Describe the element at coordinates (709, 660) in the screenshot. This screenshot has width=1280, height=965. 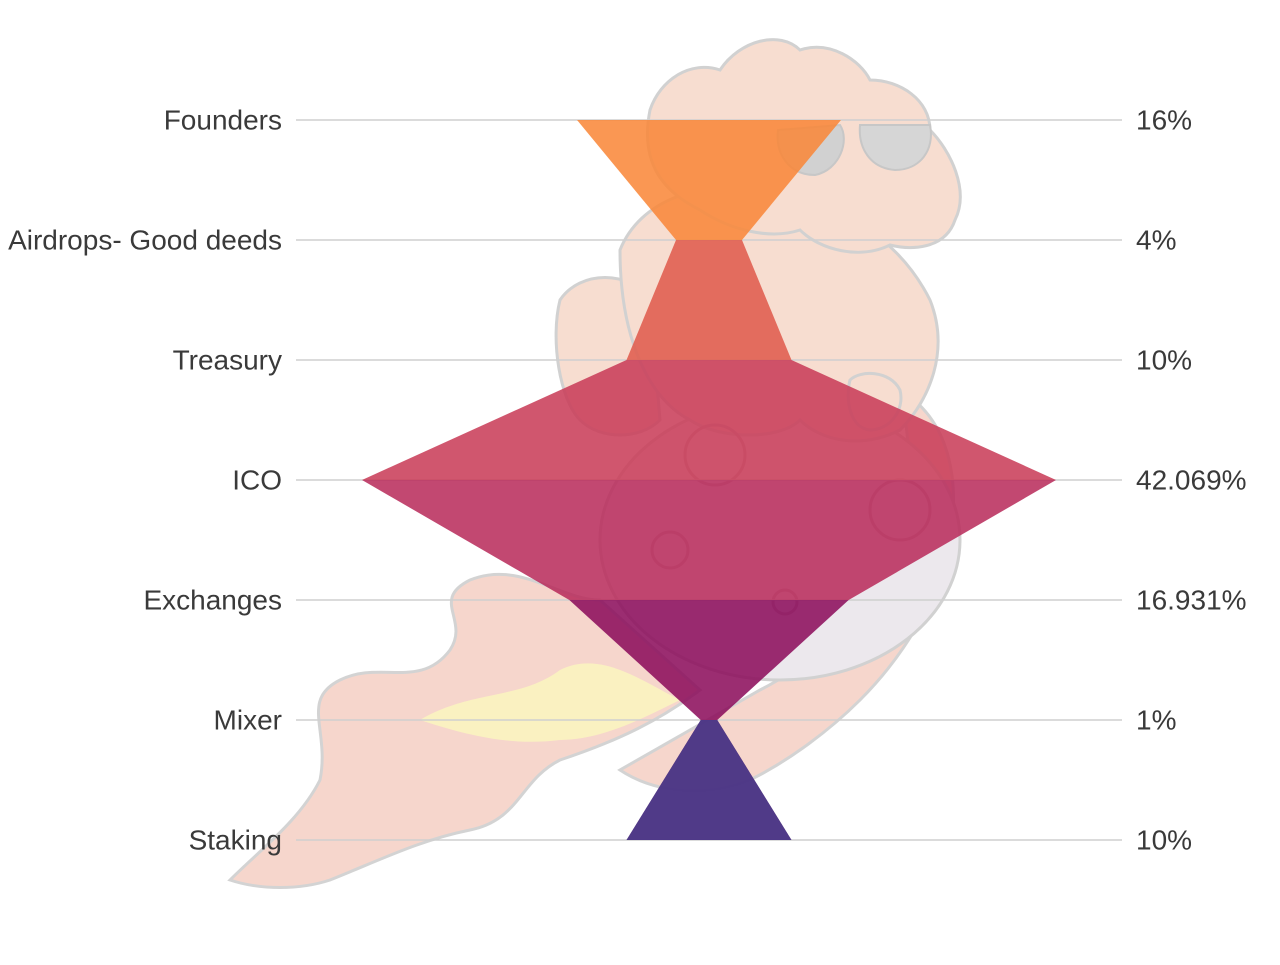
I see `funnel-band-exchanges` at that location.